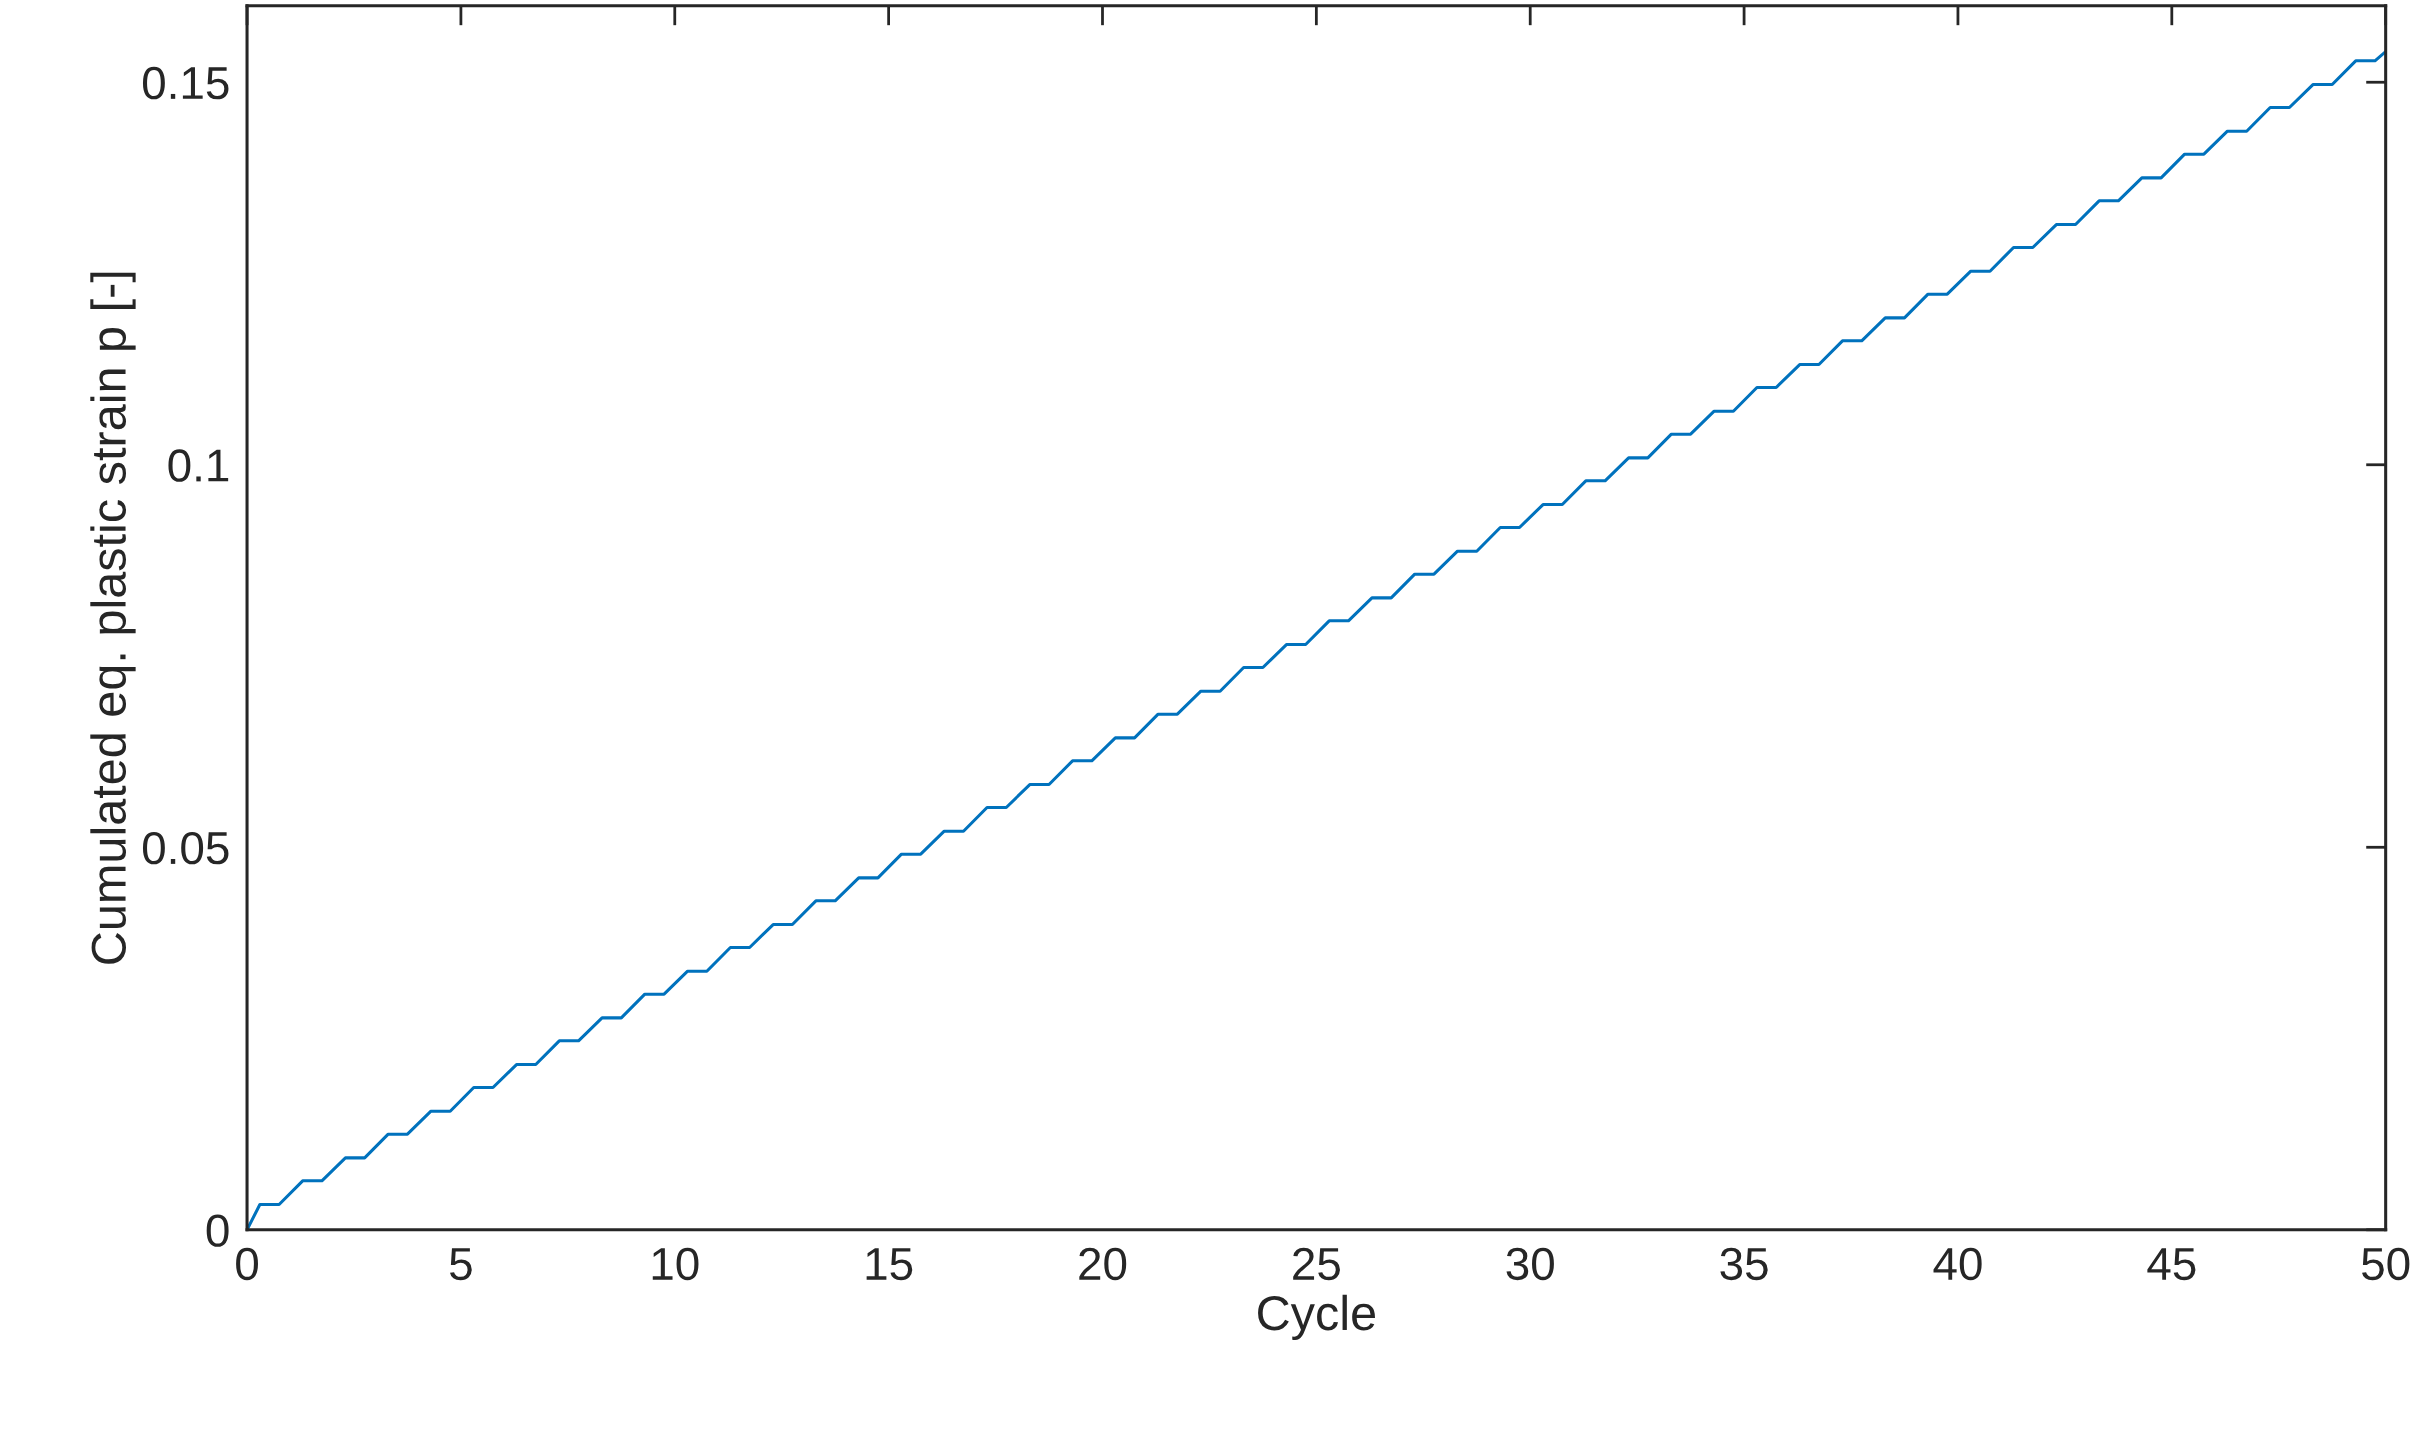  What do you see at coordinates (2386, 1264) in the screenshot?
I see `x-tick-label: 50` at bounding box center [2386, 1264].